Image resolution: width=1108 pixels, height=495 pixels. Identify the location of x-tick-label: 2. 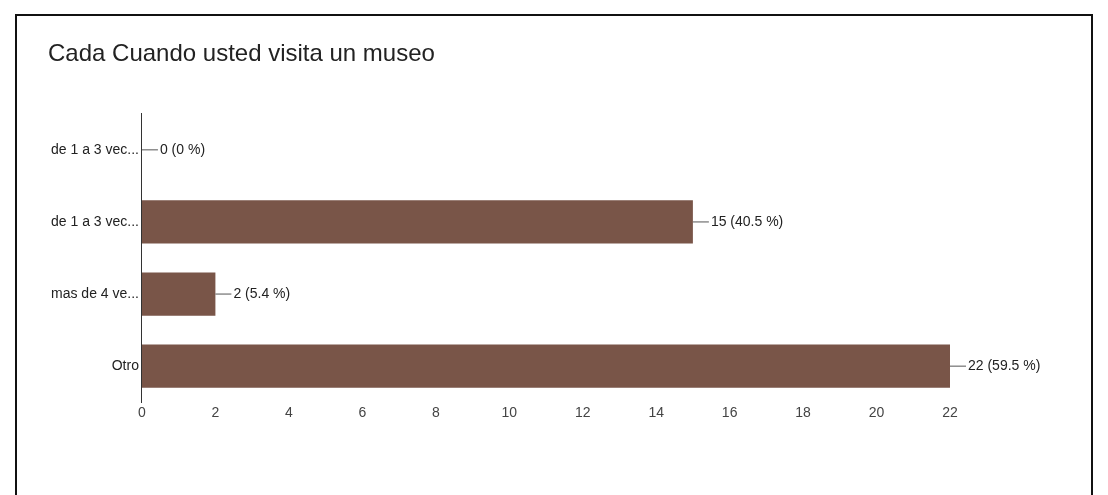
(215, 412).